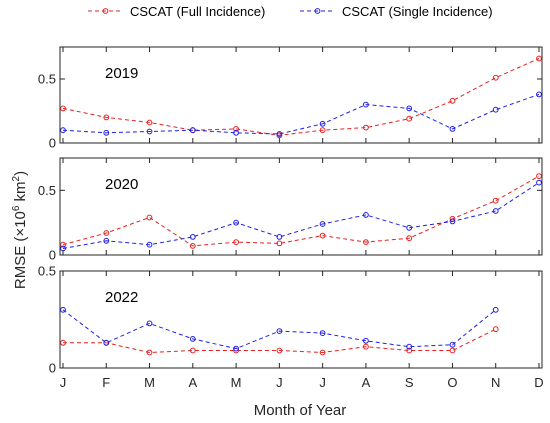 This screenshot has height=423, width=550. What do you see at coordinates (452, 382) in the screenshot?
I see `x-tick-label: O` at bounding box center [452, 382].